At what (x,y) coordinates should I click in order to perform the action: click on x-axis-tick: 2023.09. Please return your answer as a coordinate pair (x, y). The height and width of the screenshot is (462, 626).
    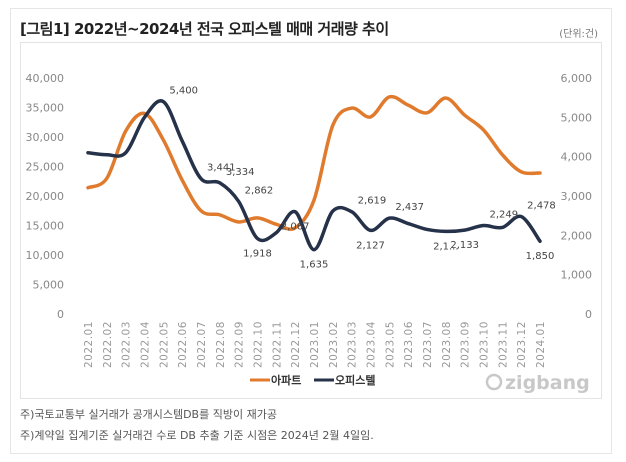
    Looking at the image, I should click on (466, 344).